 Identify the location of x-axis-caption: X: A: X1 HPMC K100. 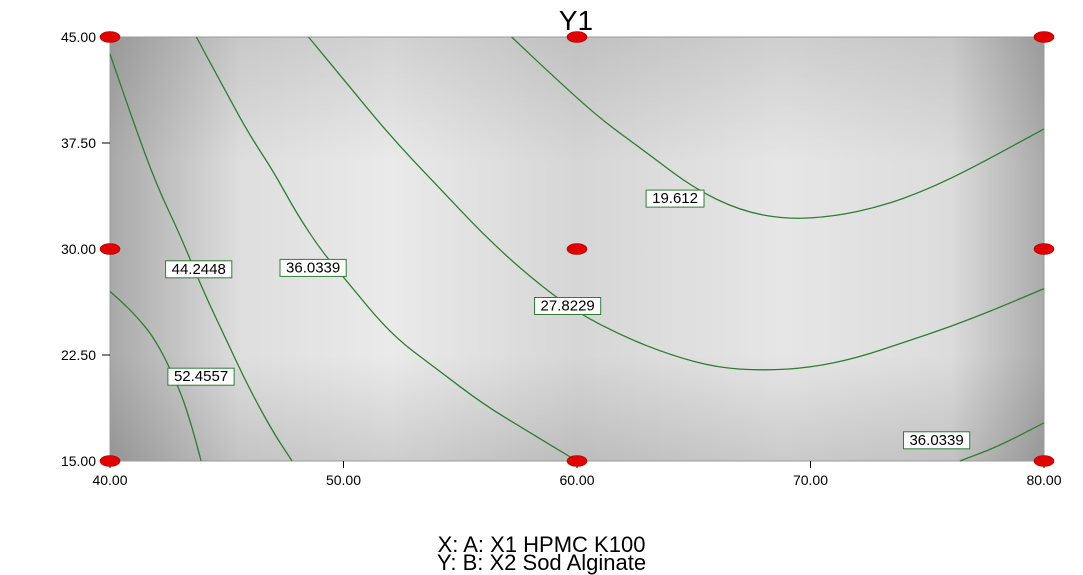
(541, 544).